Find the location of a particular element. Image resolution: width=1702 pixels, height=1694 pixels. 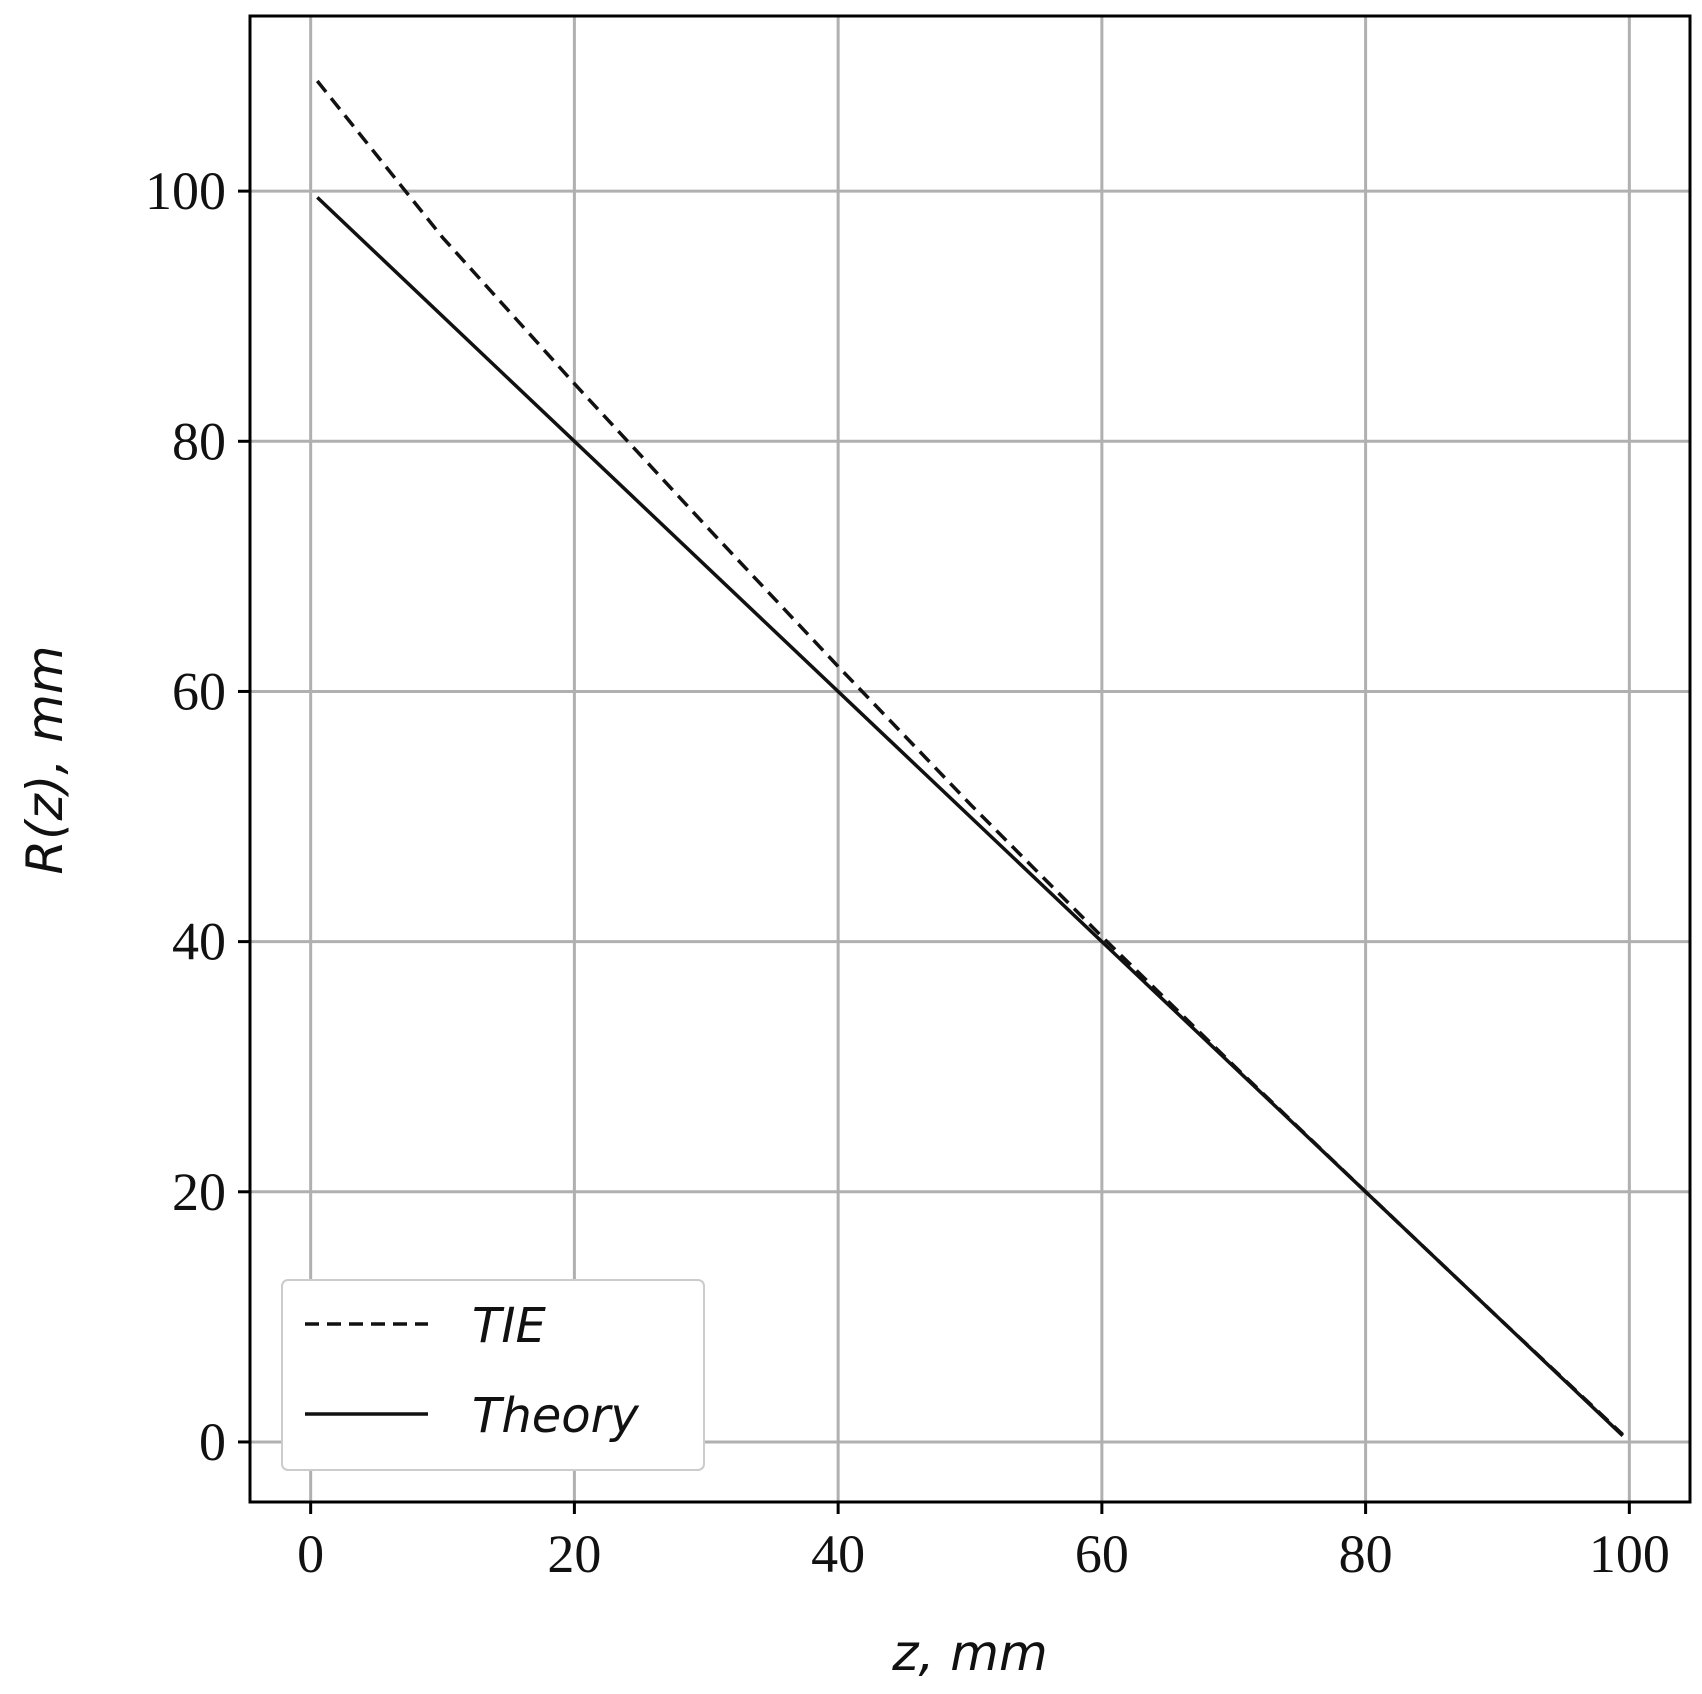

y-tick-label-3: 60 is located at coordinates (199, 691).